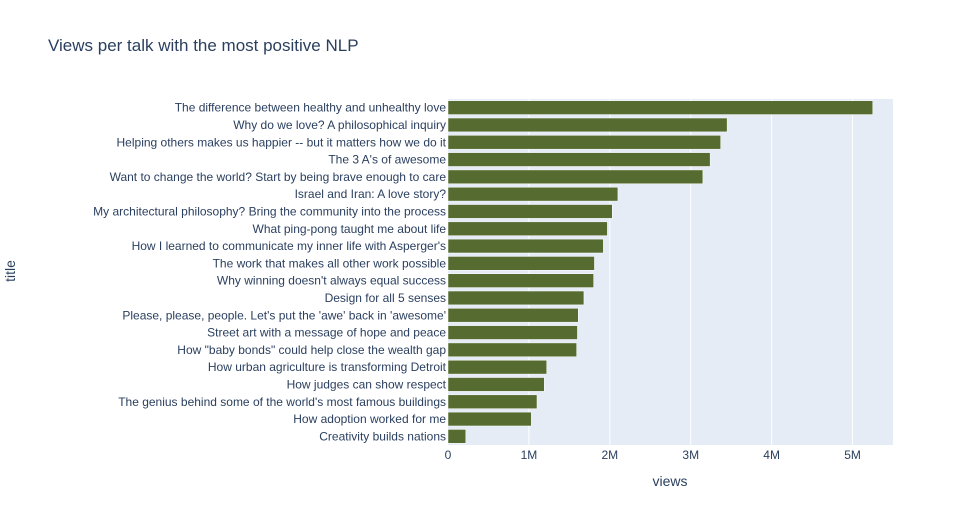 This screenshot has height=525, width=972. Describe the element at coordinates (609, 455) in the screenshot. I see `x-tick-label: 2M` at that location.